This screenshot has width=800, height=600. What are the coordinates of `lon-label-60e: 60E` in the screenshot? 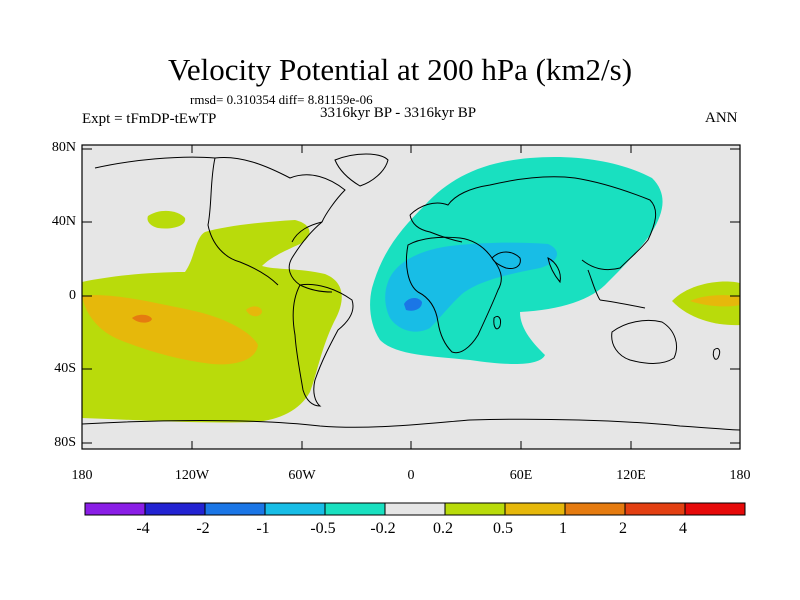 It's located at (521, 475).